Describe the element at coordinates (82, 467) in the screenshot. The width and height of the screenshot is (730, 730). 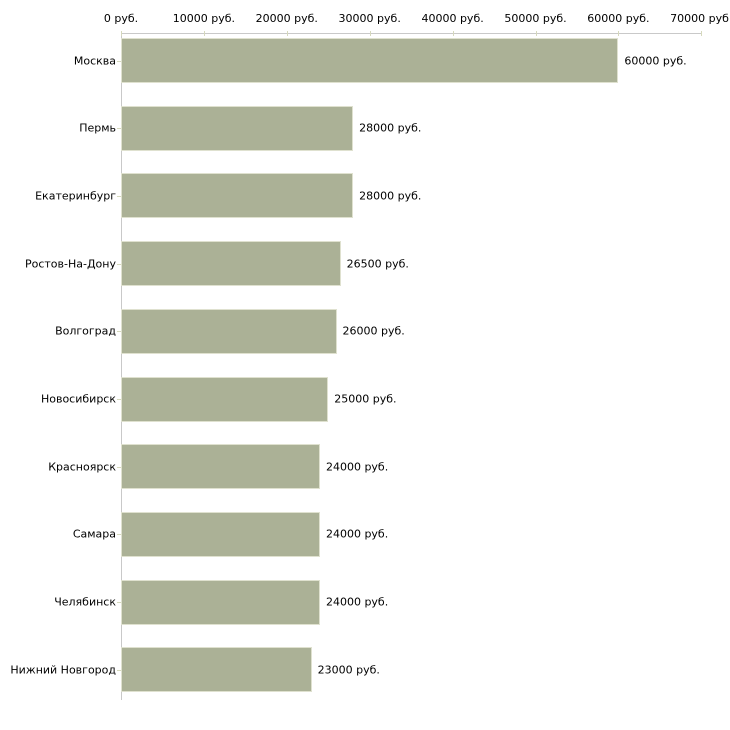
I see `category-label: Красноярск` at that location.